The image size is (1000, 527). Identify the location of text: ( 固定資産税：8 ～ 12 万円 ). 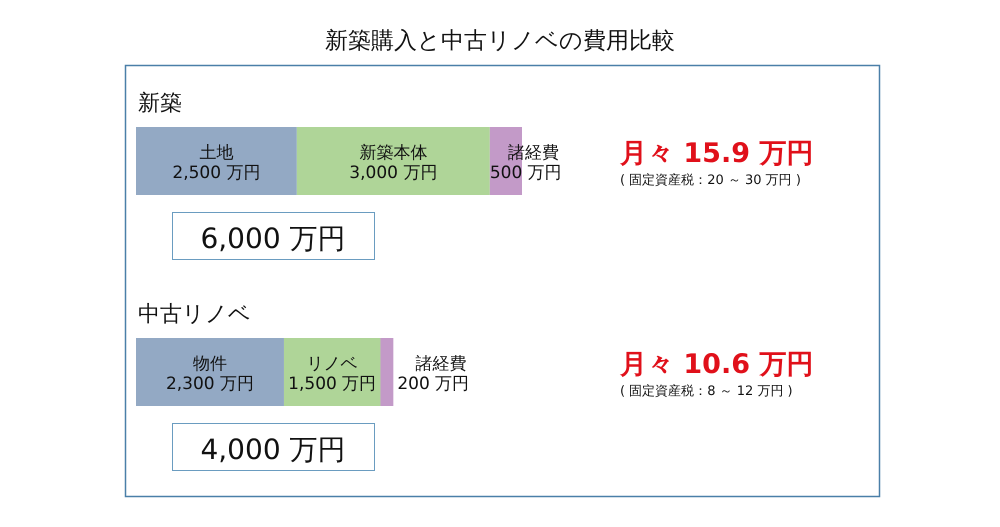
(706, 391).